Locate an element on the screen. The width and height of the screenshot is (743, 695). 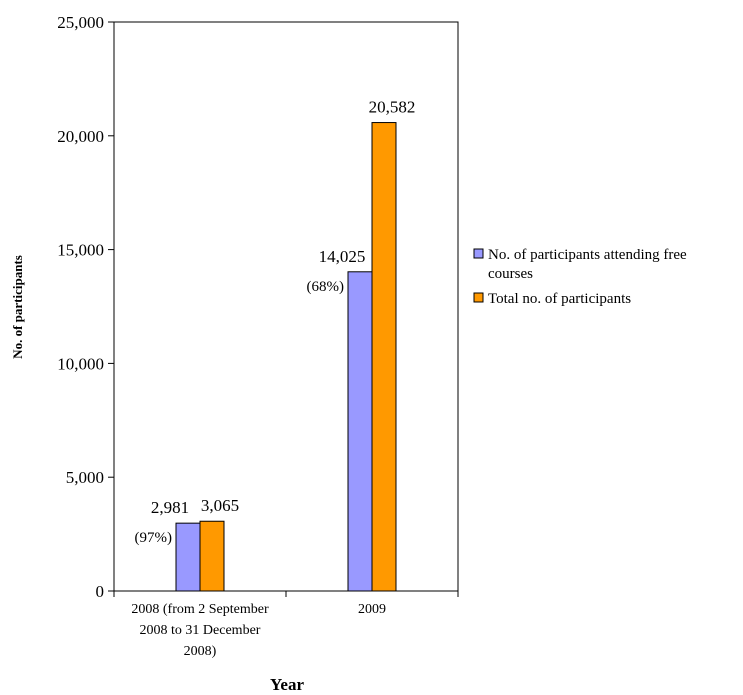
x-category-label: 2008 (from 2 September is located at coordinates (200, 609).